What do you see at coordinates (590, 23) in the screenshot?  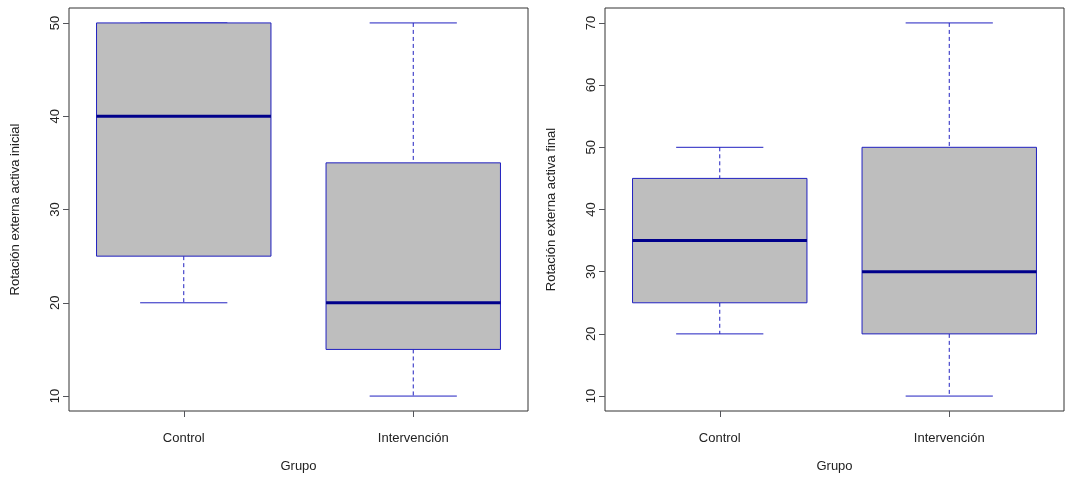 I see `y-tick-label: 70` at bounding box center [590, 23].